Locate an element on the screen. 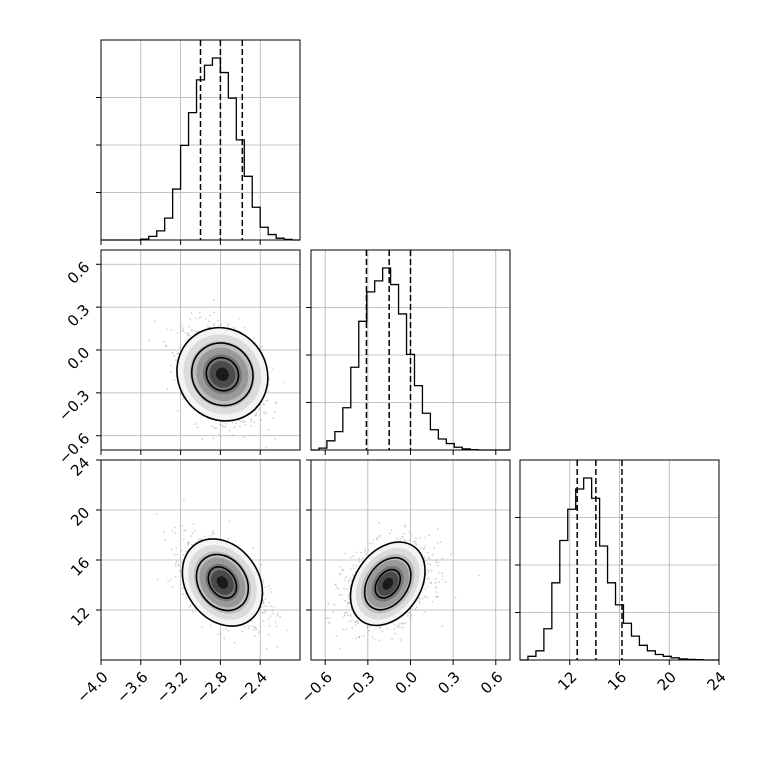  contour-line is located at coordinates (222, 374).